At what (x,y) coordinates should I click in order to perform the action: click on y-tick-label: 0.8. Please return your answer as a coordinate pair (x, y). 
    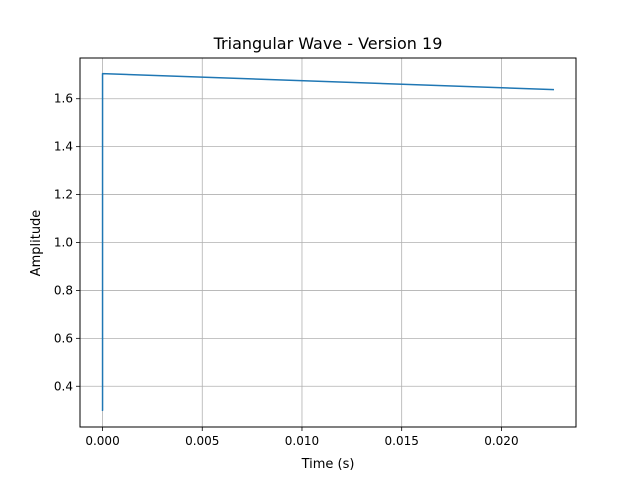
    Looking at the image, I should click on (63, 290).